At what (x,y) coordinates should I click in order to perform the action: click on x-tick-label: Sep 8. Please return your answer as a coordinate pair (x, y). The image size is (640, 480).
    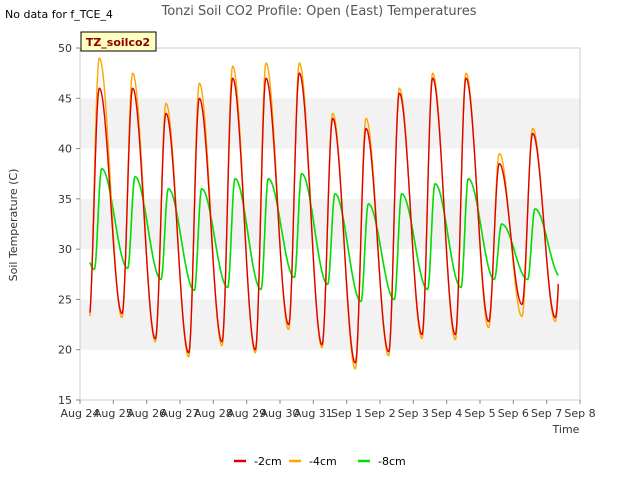
    Looking at the image, I should click on (579, 413).